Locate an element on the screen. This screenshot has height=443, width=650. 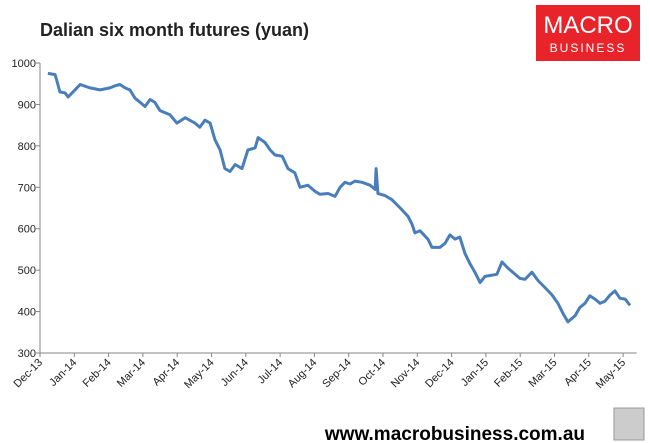
x-tick-label: Oct-14 is located at coordinates (372, 373).